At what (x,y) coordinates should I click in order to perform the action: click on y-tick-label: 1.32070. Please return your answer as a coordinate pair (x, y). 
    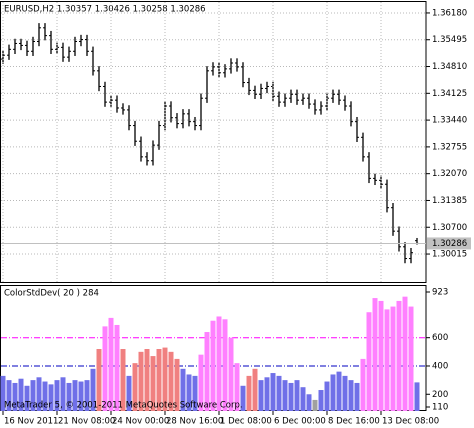
    Looking at the image, I should click on (449, 174).